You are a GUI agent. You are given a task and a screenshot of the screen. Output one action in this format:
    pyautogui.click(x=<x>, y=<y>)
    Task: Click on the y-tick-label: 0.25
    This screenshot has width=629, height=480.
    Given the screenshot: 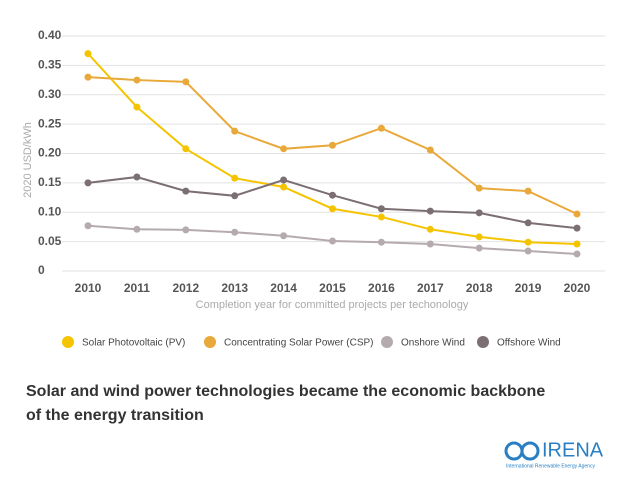 What is the action you would take?
    pyautogui.click(x=50, y=123)
    